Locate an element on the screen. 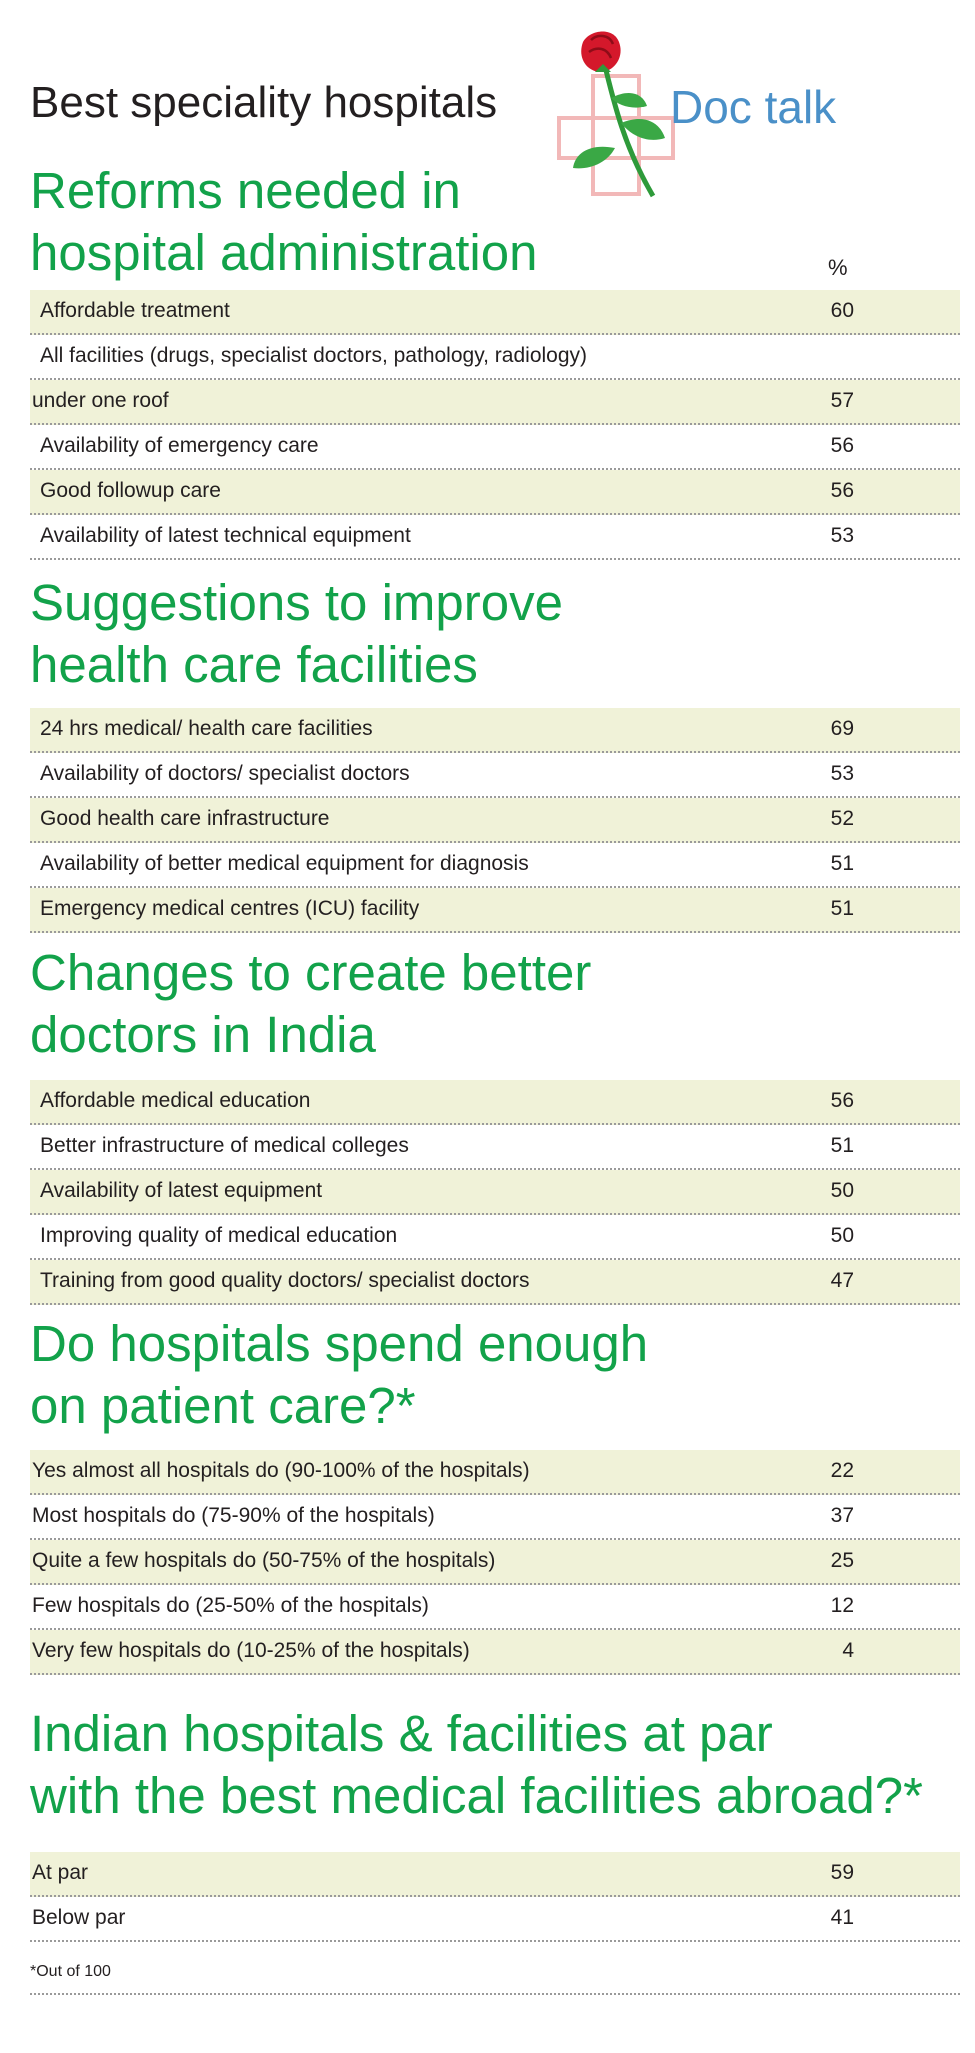 The height and width of the screenshot is (2053, 975). table-row: Below par 41 is located at coordinates (495, 1919).